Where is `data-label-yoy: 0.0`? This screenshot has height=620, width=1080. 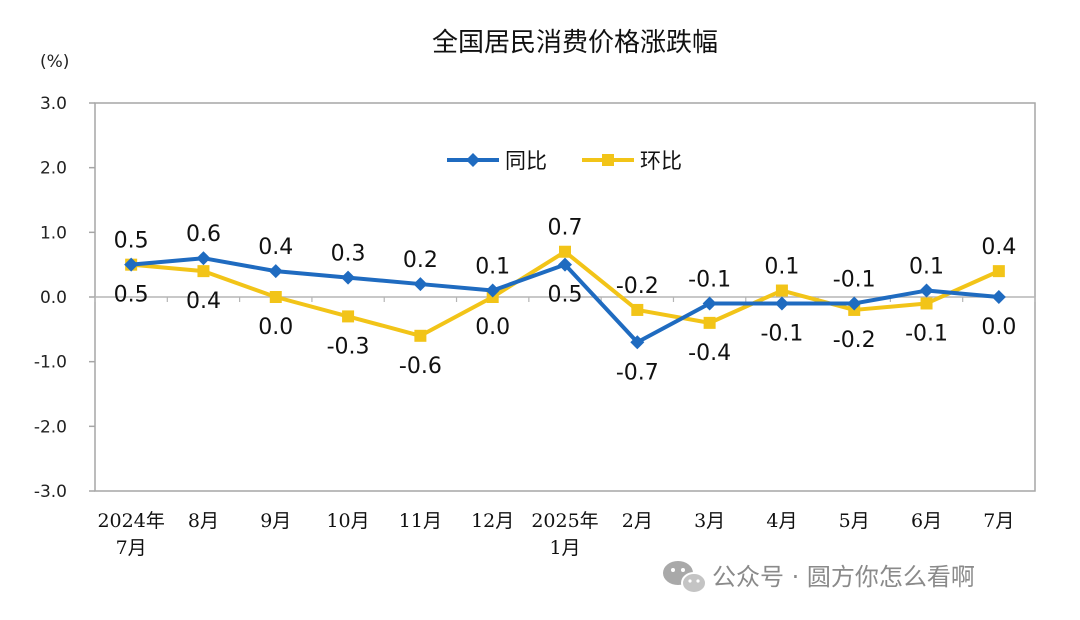 data-label-yoy: 0.0 is located at coordinates (998, 327).